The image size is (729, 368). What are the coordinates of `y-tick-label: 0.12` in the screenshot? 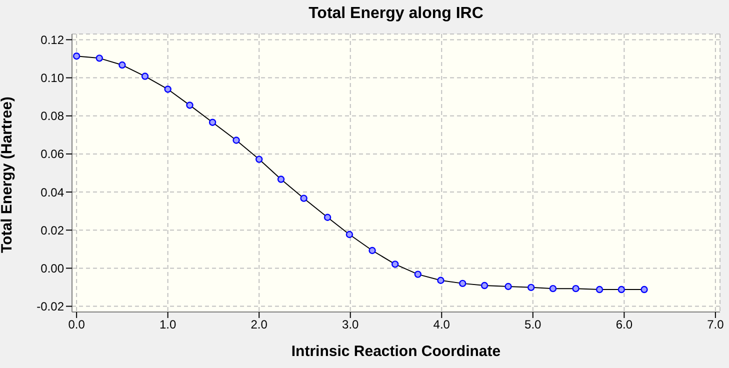 It's located at (52, 39).